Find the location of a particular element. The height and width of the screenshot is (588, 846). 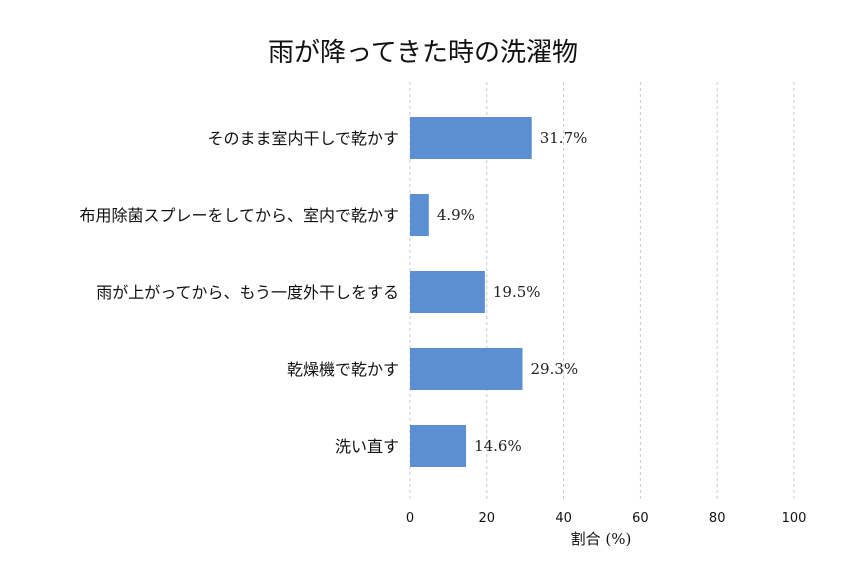

data-label: 19.5% is located at coordinates (517, 292).